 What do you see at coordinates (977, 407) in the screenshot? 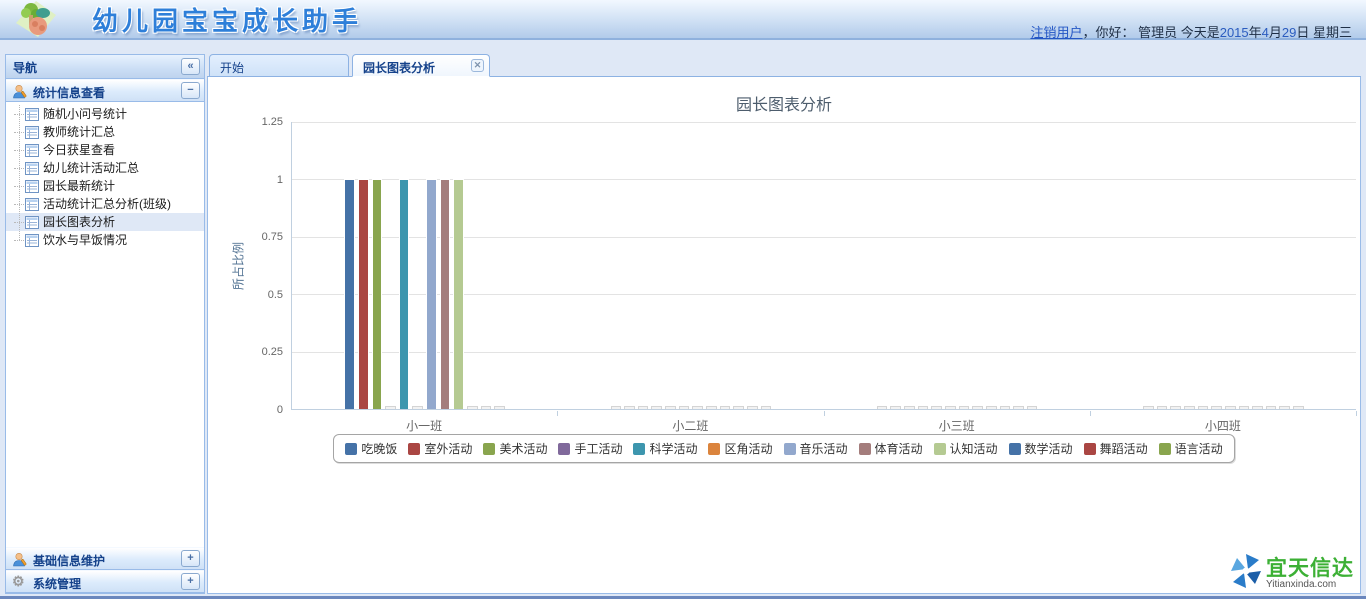
I see `bar-小三班-体育活动` at bounding box center [977, 407].